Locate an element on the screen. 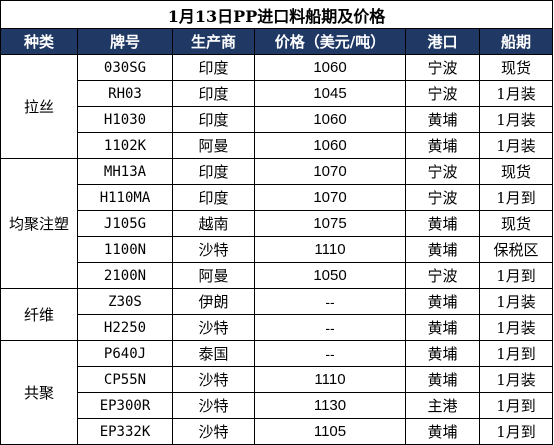  grade-cell: J105G is located at coordinates (125, 223).